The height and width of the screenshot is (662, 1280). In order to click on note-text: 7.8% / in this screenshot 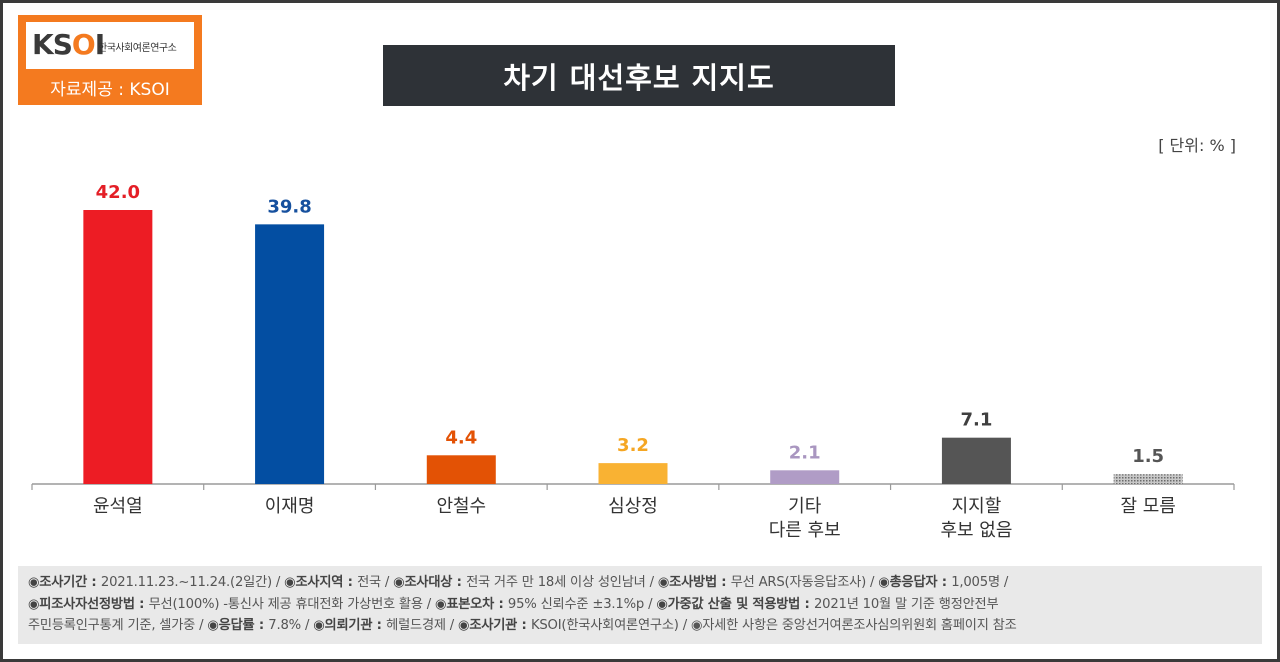, I will do `click(291, 625)`.